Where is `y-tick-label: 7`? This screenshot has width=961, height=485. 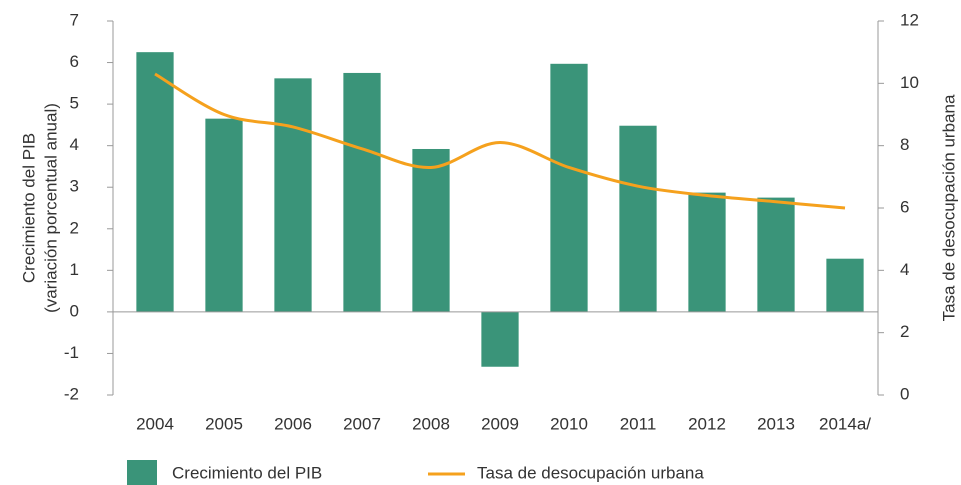 y-tick-label: 7 is located at coordinates (74, 19).